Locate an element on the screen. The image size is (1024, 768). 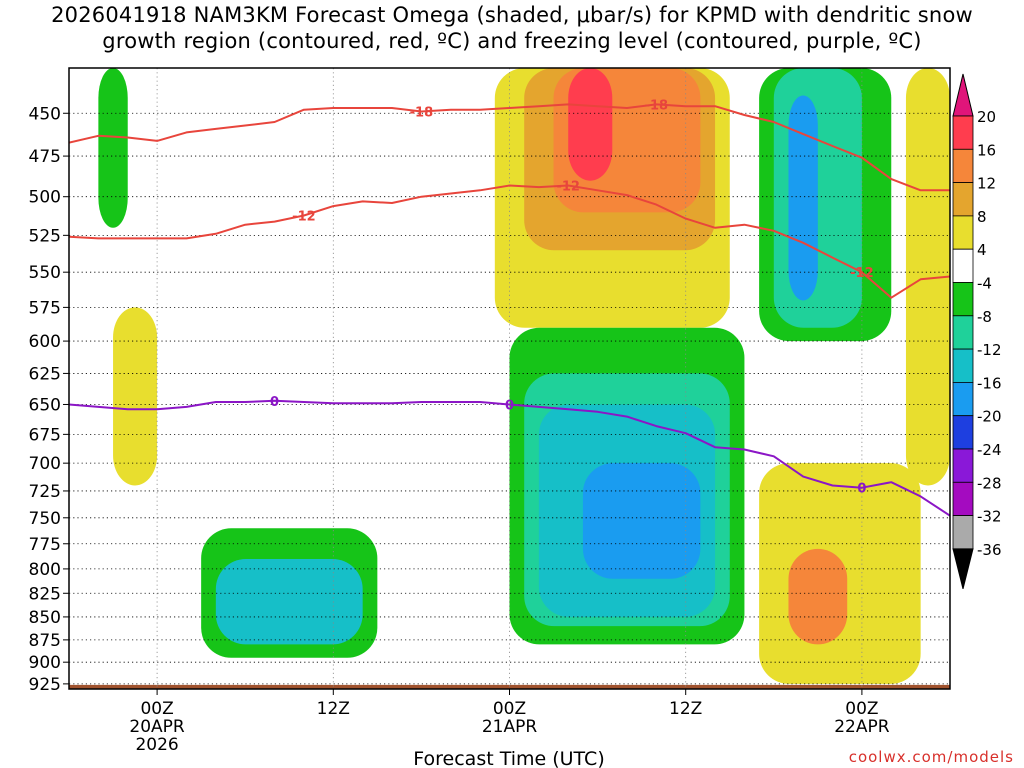
x-tick-label-0-1: 20APR is located at coordinates (157, 727).